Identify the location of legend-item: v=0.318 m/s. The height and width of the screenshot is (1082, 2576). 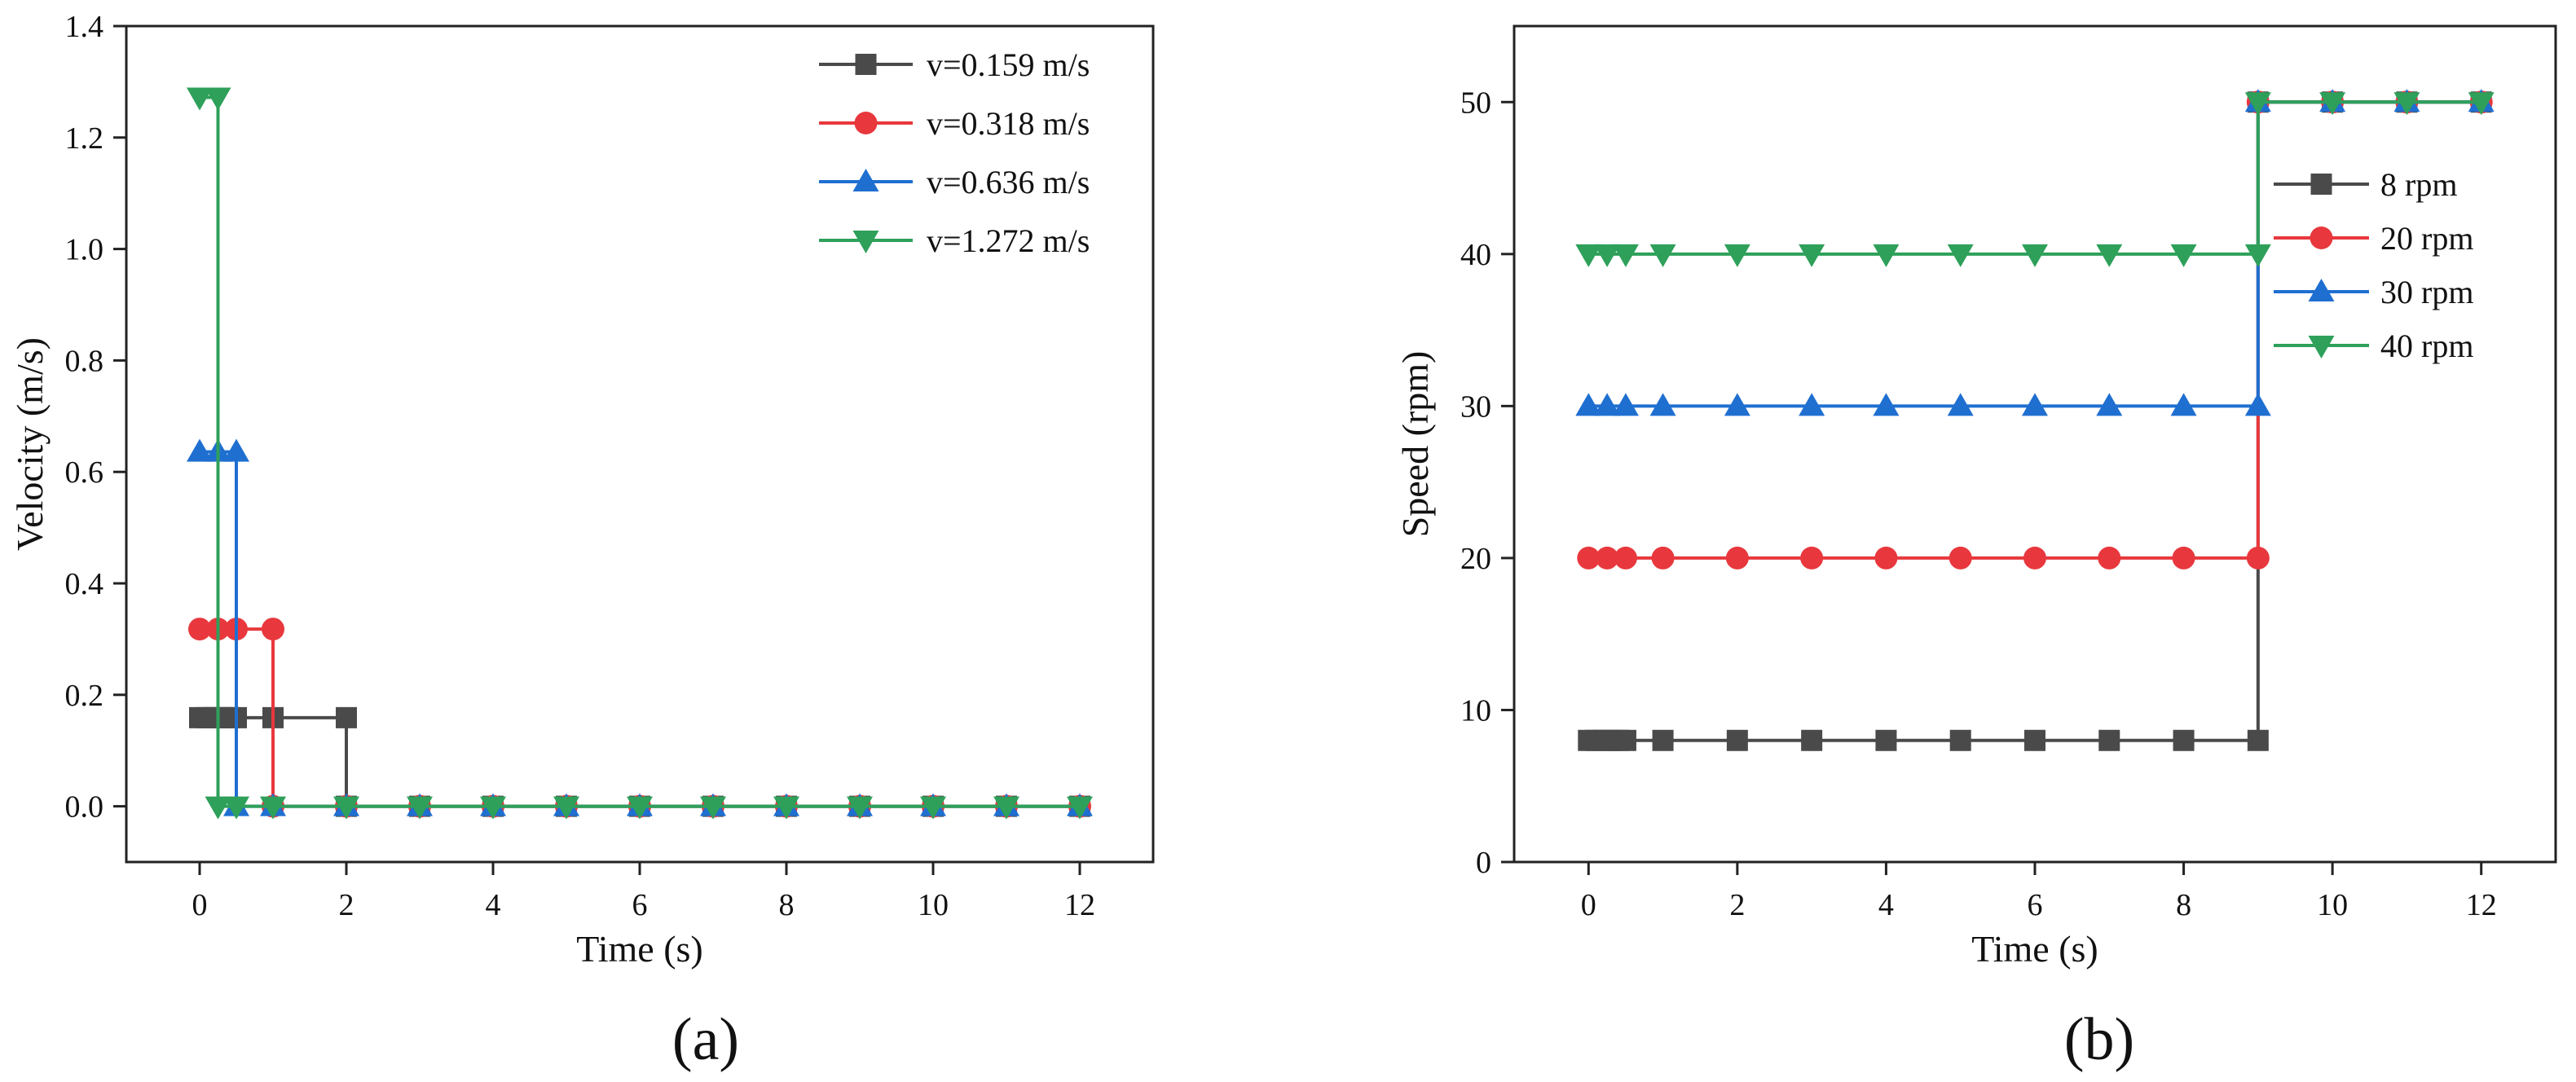
(955, 123).